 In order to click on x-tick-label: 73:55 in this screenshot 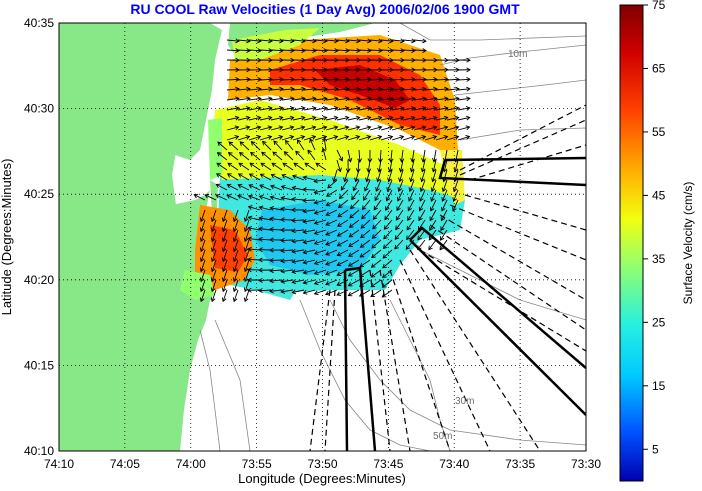, I will do `click(257, 464)`.